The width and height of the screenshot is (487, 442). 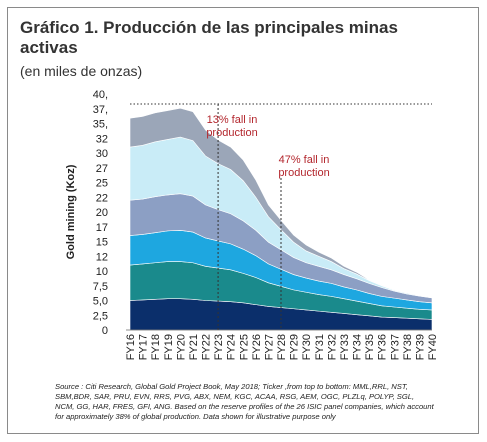 What do you see at coordinates (100, 302) in the screenshot?
I see `y-tick-label: 5,0` at bounding box center [100, 302].